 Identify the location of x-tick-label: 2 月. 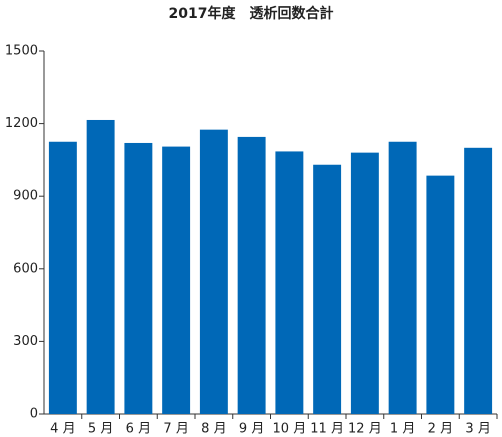
(440, 429).